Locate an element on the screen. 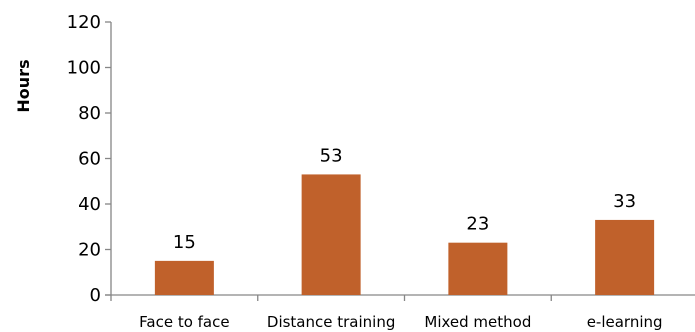  y-axis: 0 20 40 60 80 100 120 is located at coordinates (89, 159).